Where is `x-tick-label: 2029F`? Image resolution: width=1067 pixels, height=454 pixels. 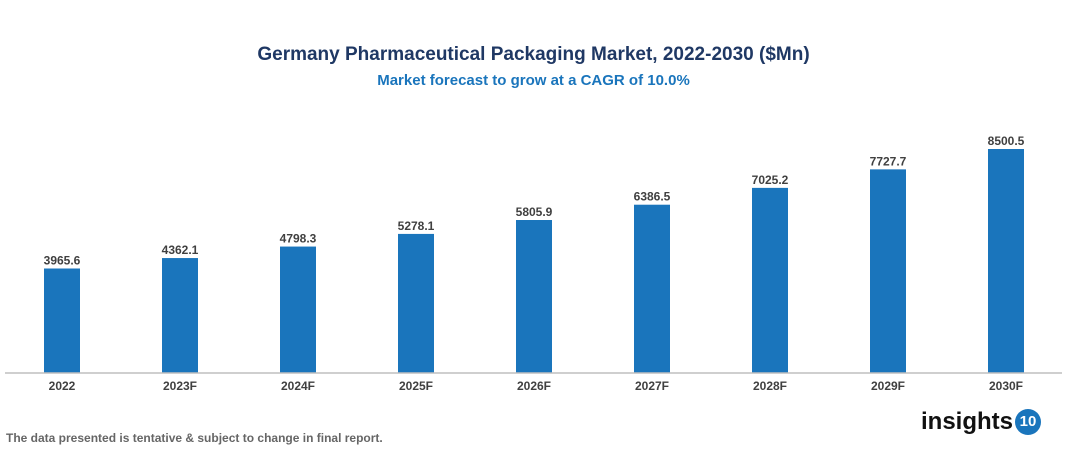
x-tick-label: 2029F is located at coordinates (888, 386).